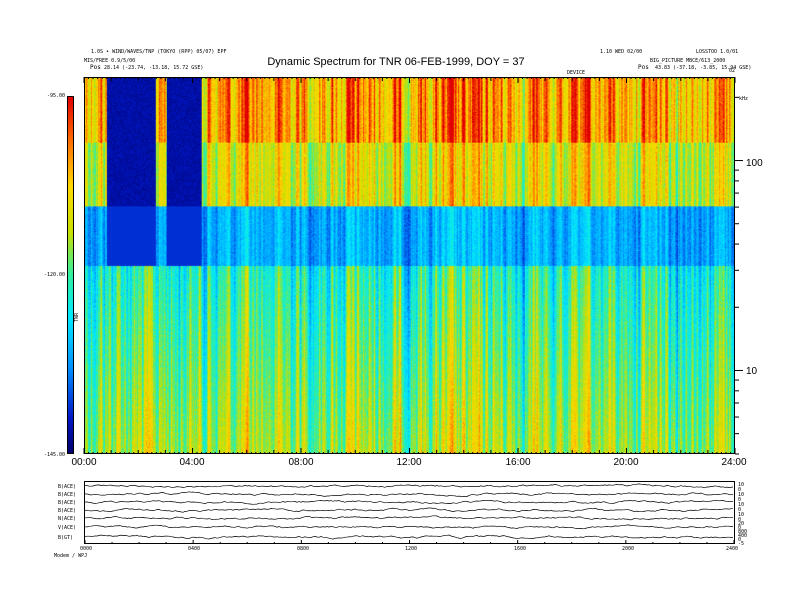 This screenshot has height=612, width=792. Describe the element at coordinates (411, 549) in the screenshot. I see `lower-x-tick-3: 1200` at that location.